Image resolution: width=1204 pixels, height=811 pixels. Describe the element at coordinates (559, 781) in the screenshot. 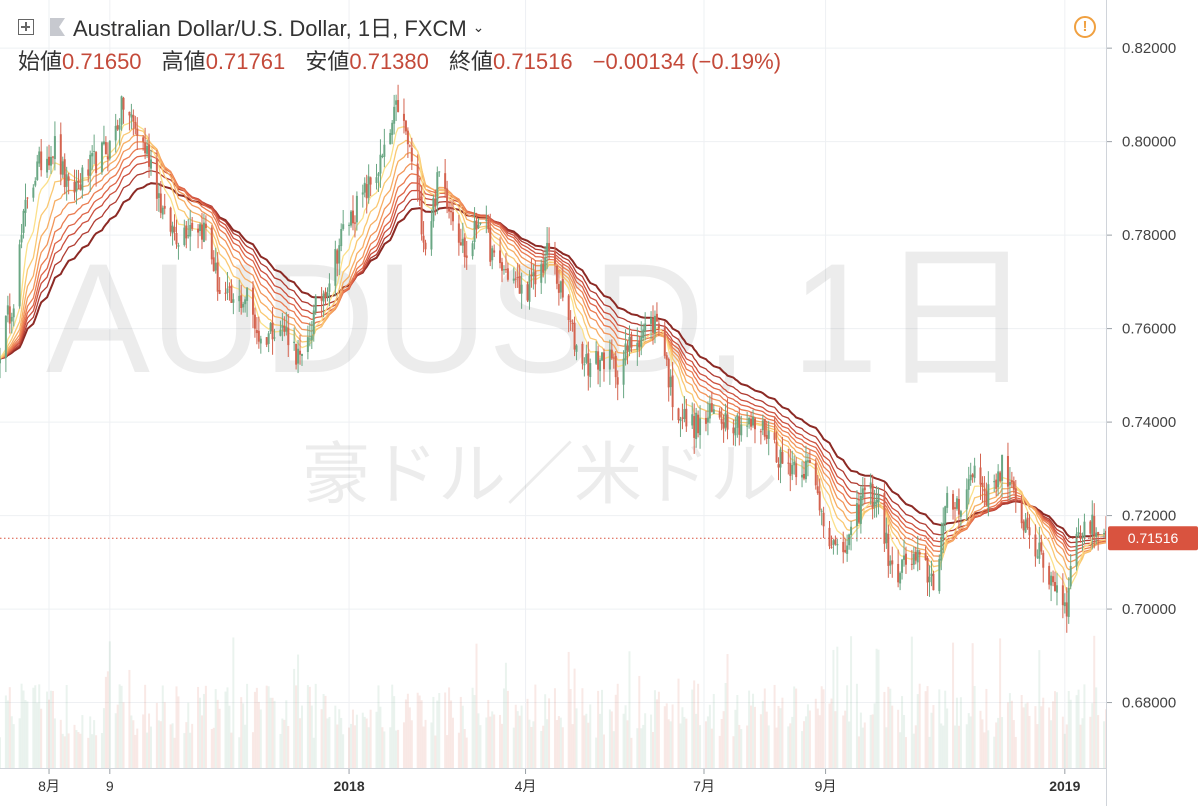

I see `time-axis: 8月 9 2018 4月 7月 9月 2019` at that location.